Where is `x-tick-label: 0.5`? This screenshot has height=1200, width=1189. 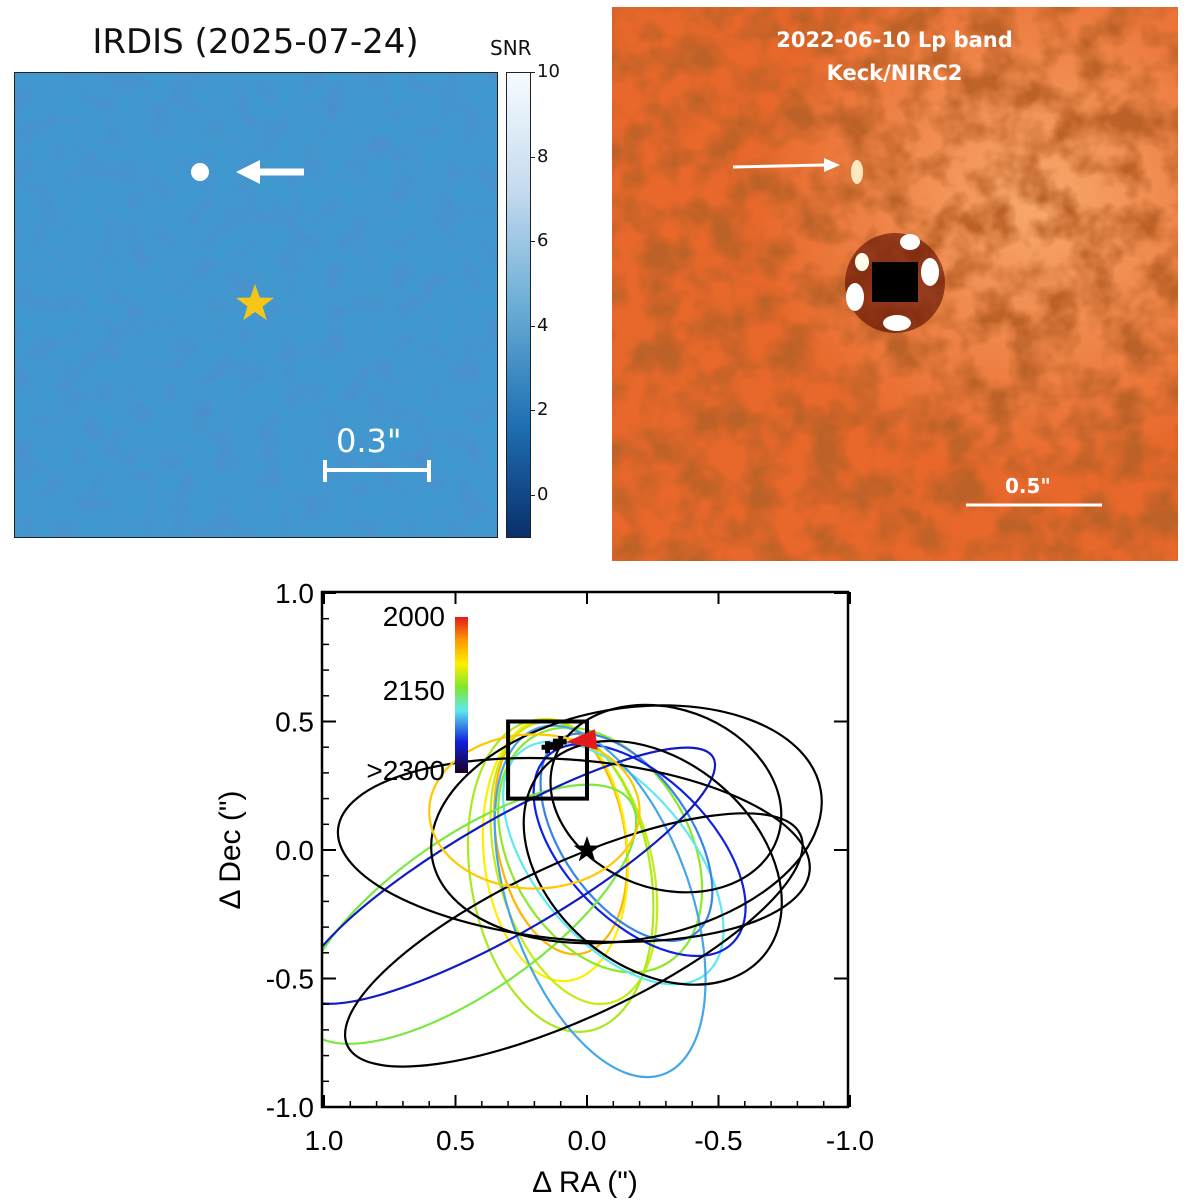 x-tick-label: 0.5 is located at coordinates (455, 1140).